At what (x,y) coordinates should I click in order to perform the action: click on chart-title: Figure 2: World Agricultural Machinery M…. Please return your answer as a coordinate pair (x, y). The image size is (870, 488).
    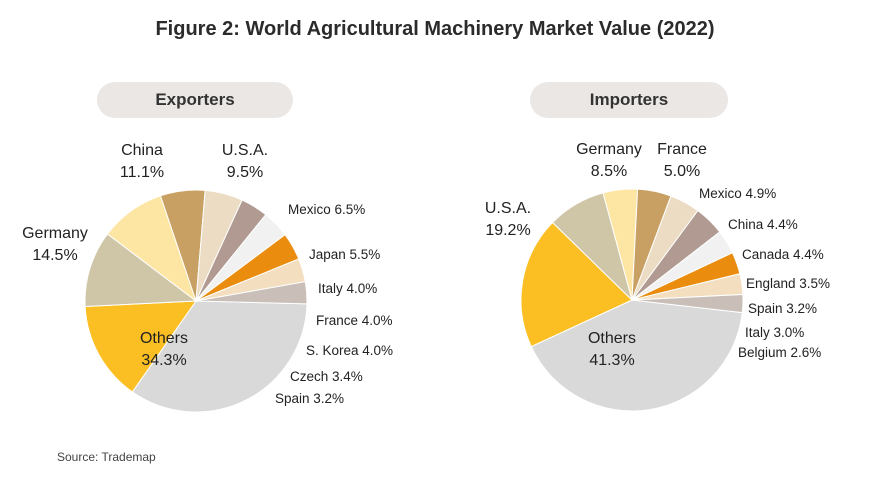
    Looking at the image, I should click on (435, 29).